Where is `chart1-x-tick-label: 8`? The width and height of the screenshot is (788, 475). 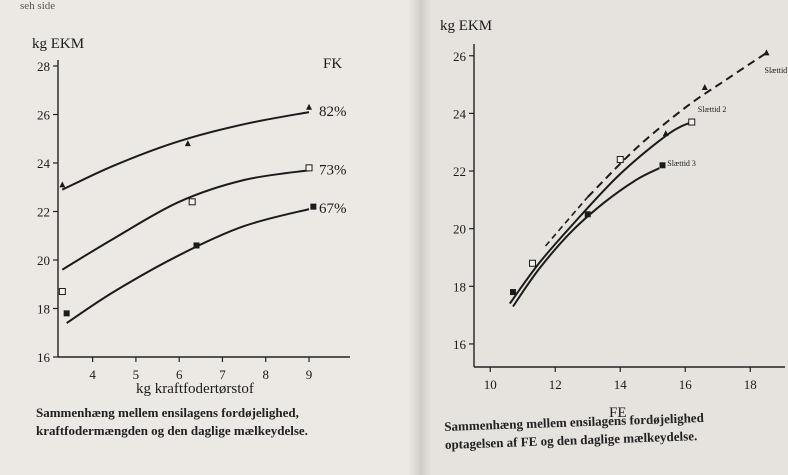
chart1-x-tick-label: 8 is located at coordinates (266, 374).